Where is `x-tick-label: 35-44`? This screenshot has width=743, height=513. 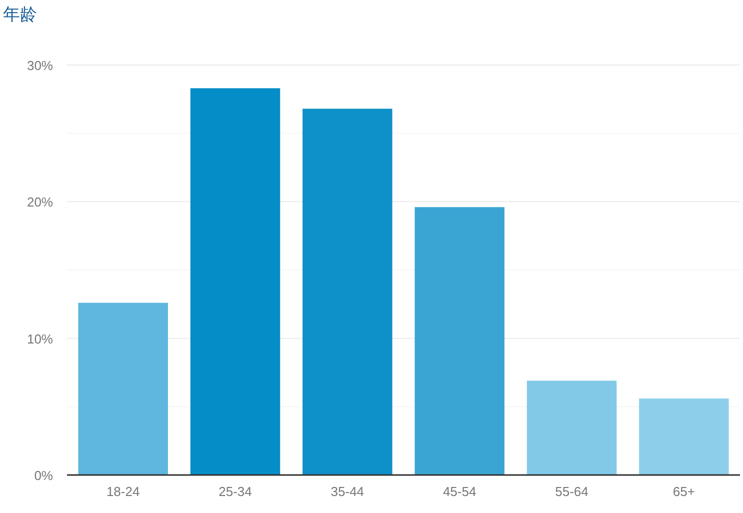
x-tick-label: 35-44 is located at coordinates (347, 491).